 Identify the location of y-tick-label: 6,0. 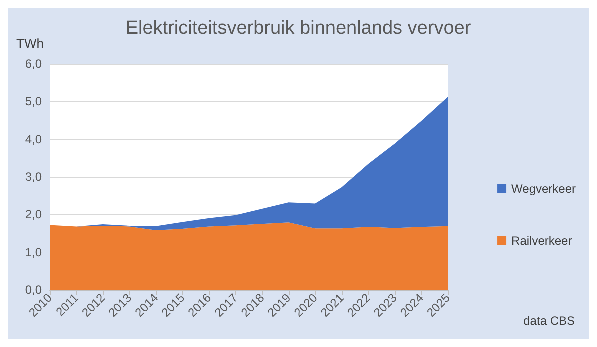
(33, 64).